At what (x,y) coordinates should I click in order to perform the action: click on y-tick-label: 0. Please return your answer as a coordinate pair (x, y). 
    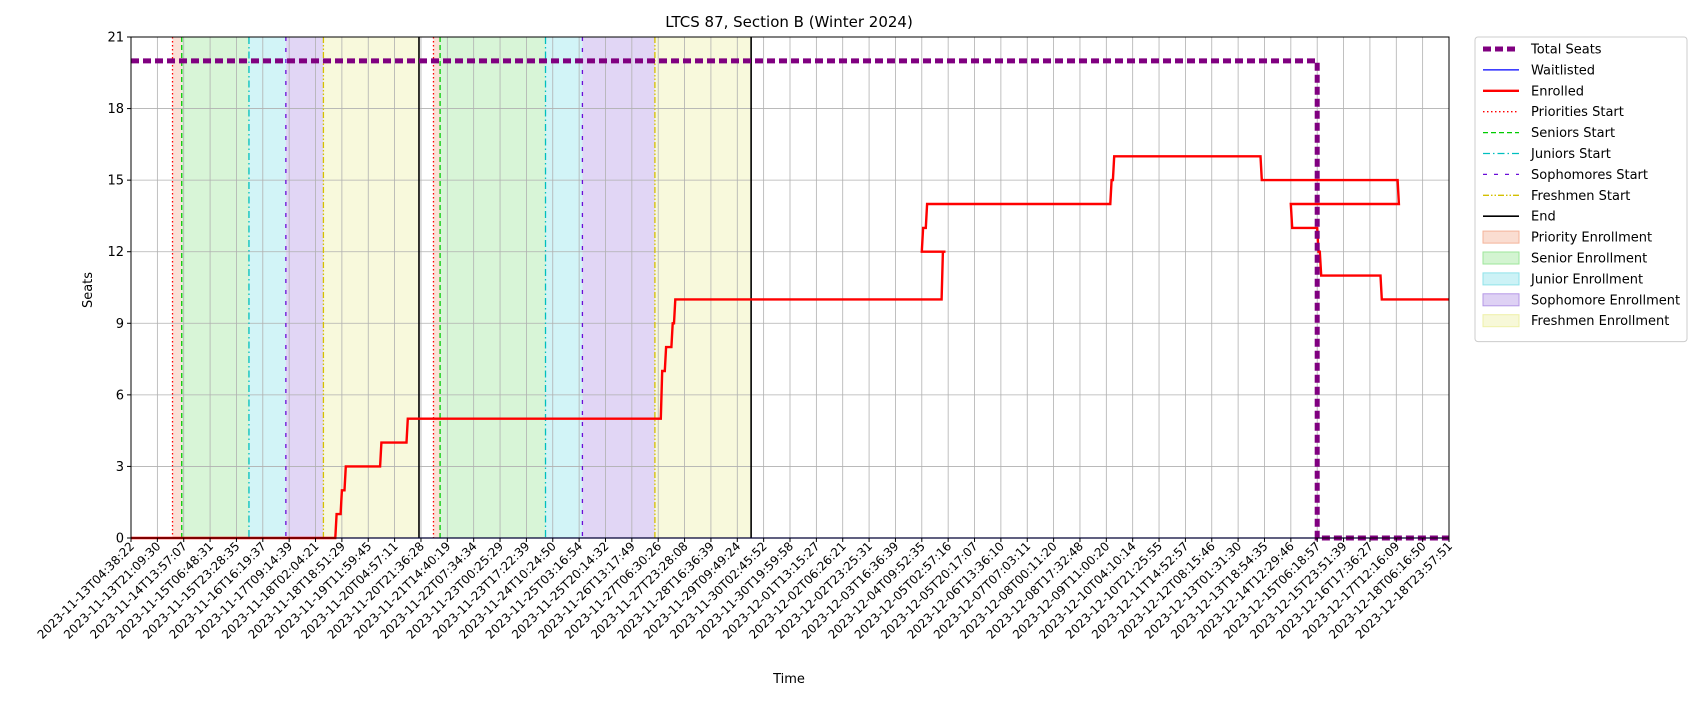
    Looking at the image, I should click on (120, 539).